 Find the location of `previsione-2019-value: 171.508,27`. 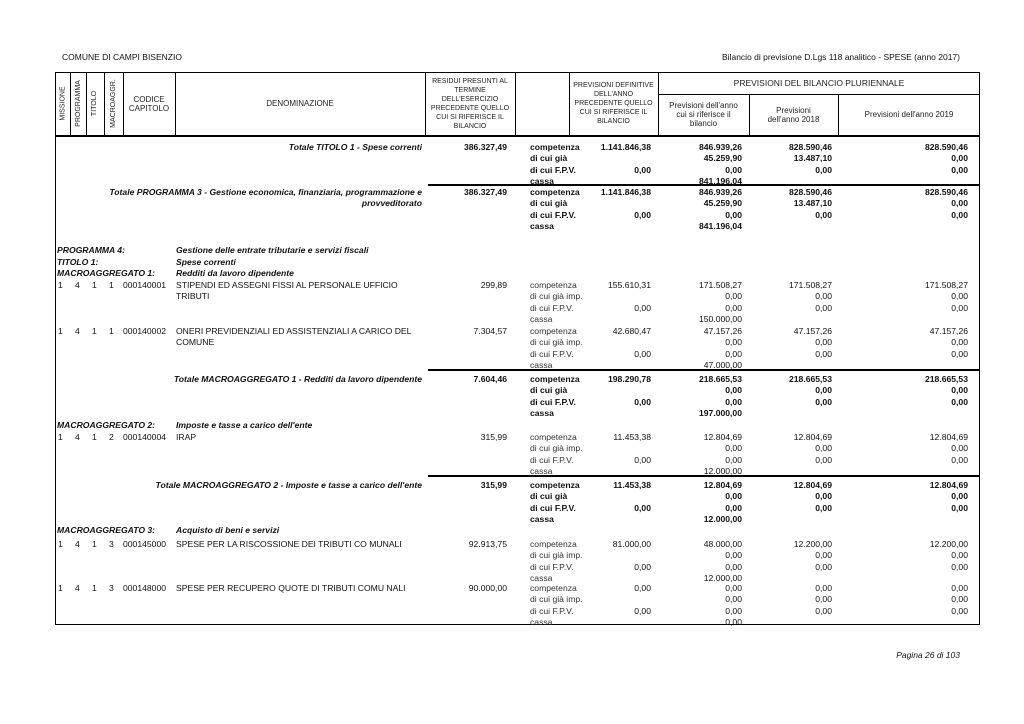

previsione-2019-value: 171.508,27 is located at coordinates (946, 285).